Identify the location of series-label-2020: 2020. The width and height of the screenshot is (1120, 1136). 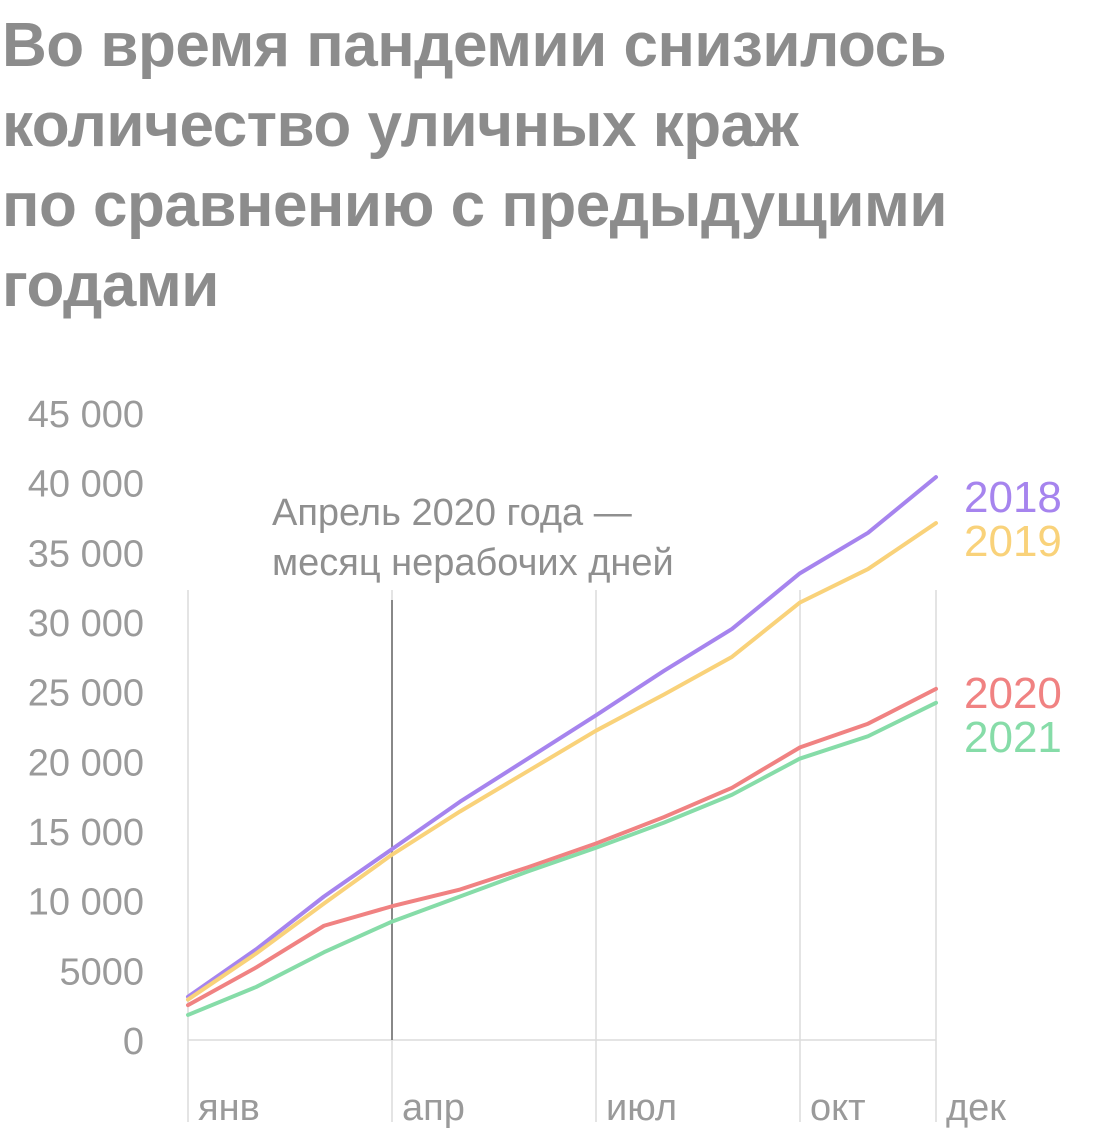
(1013, 693).